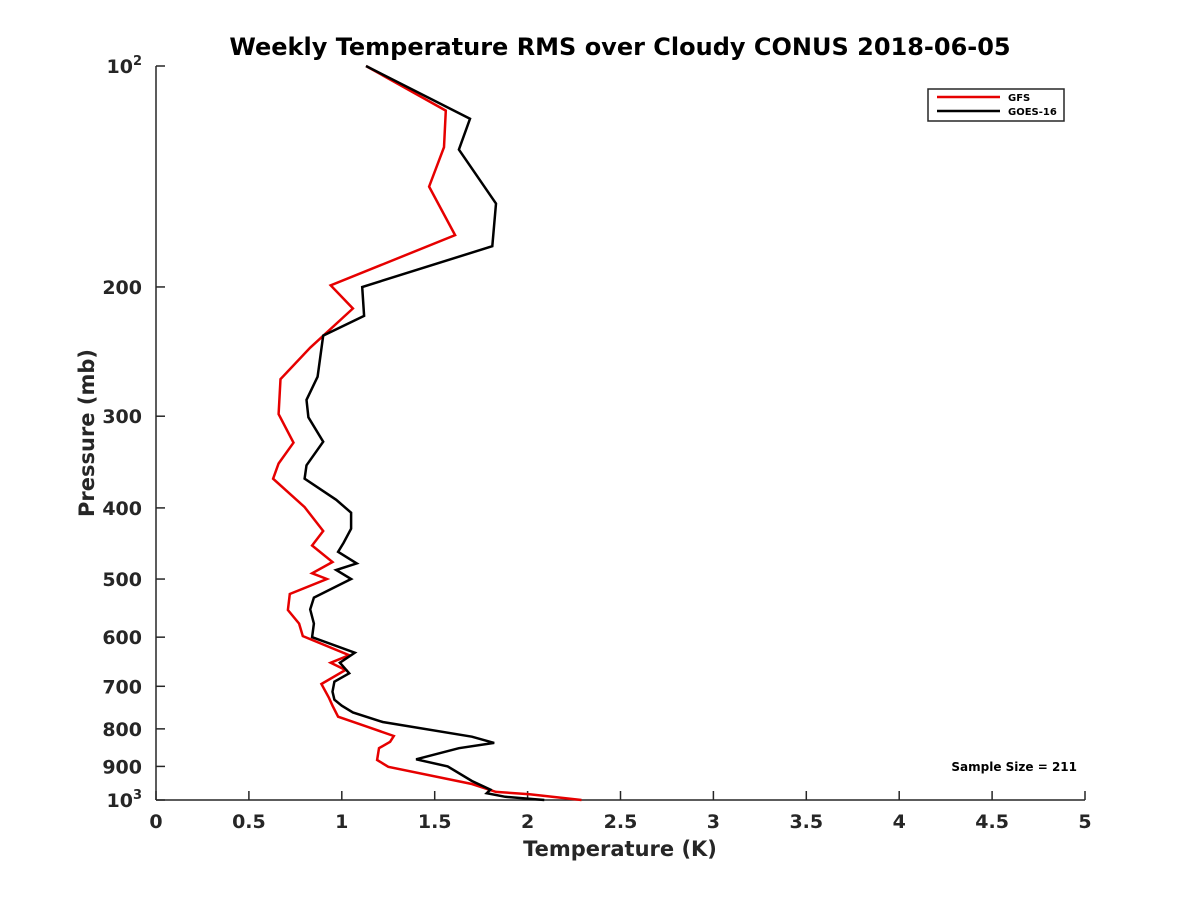 The width and height of the screenshot is (1200, 900). Describe the element at coordinates (620, 849) in the screenshot. I see `x-axis-label: Temperature (K)` at that location.